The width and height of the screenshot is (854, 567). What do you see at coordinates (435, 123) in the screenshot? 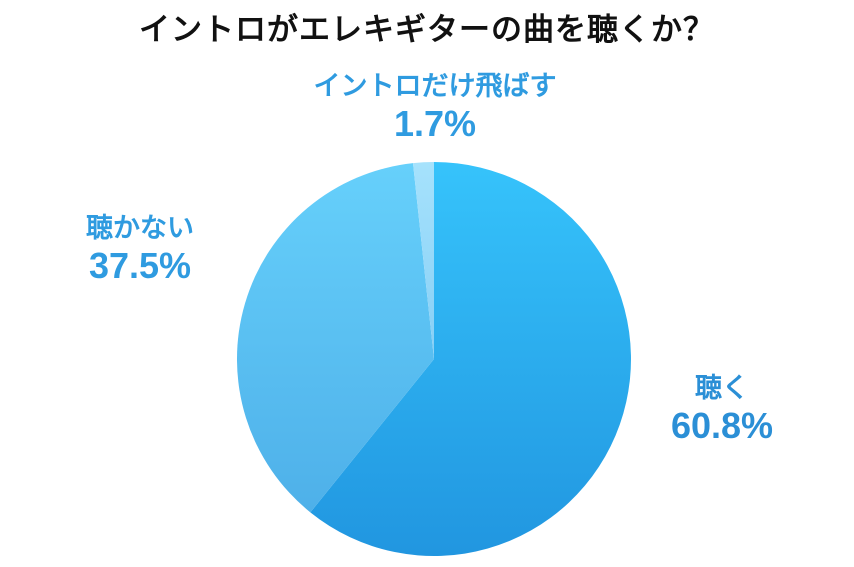
I see `slice-percent: 1.7%` at bounding box center [435, 123].